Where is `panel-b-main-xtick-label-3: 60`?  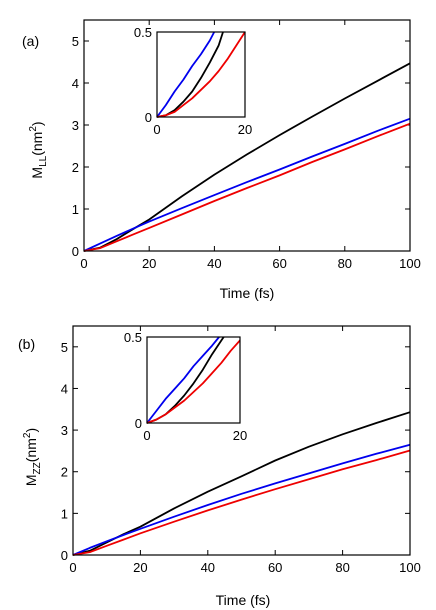 panel-b-main-xtick-label-3: 60 is located at coordinates (275, 567).